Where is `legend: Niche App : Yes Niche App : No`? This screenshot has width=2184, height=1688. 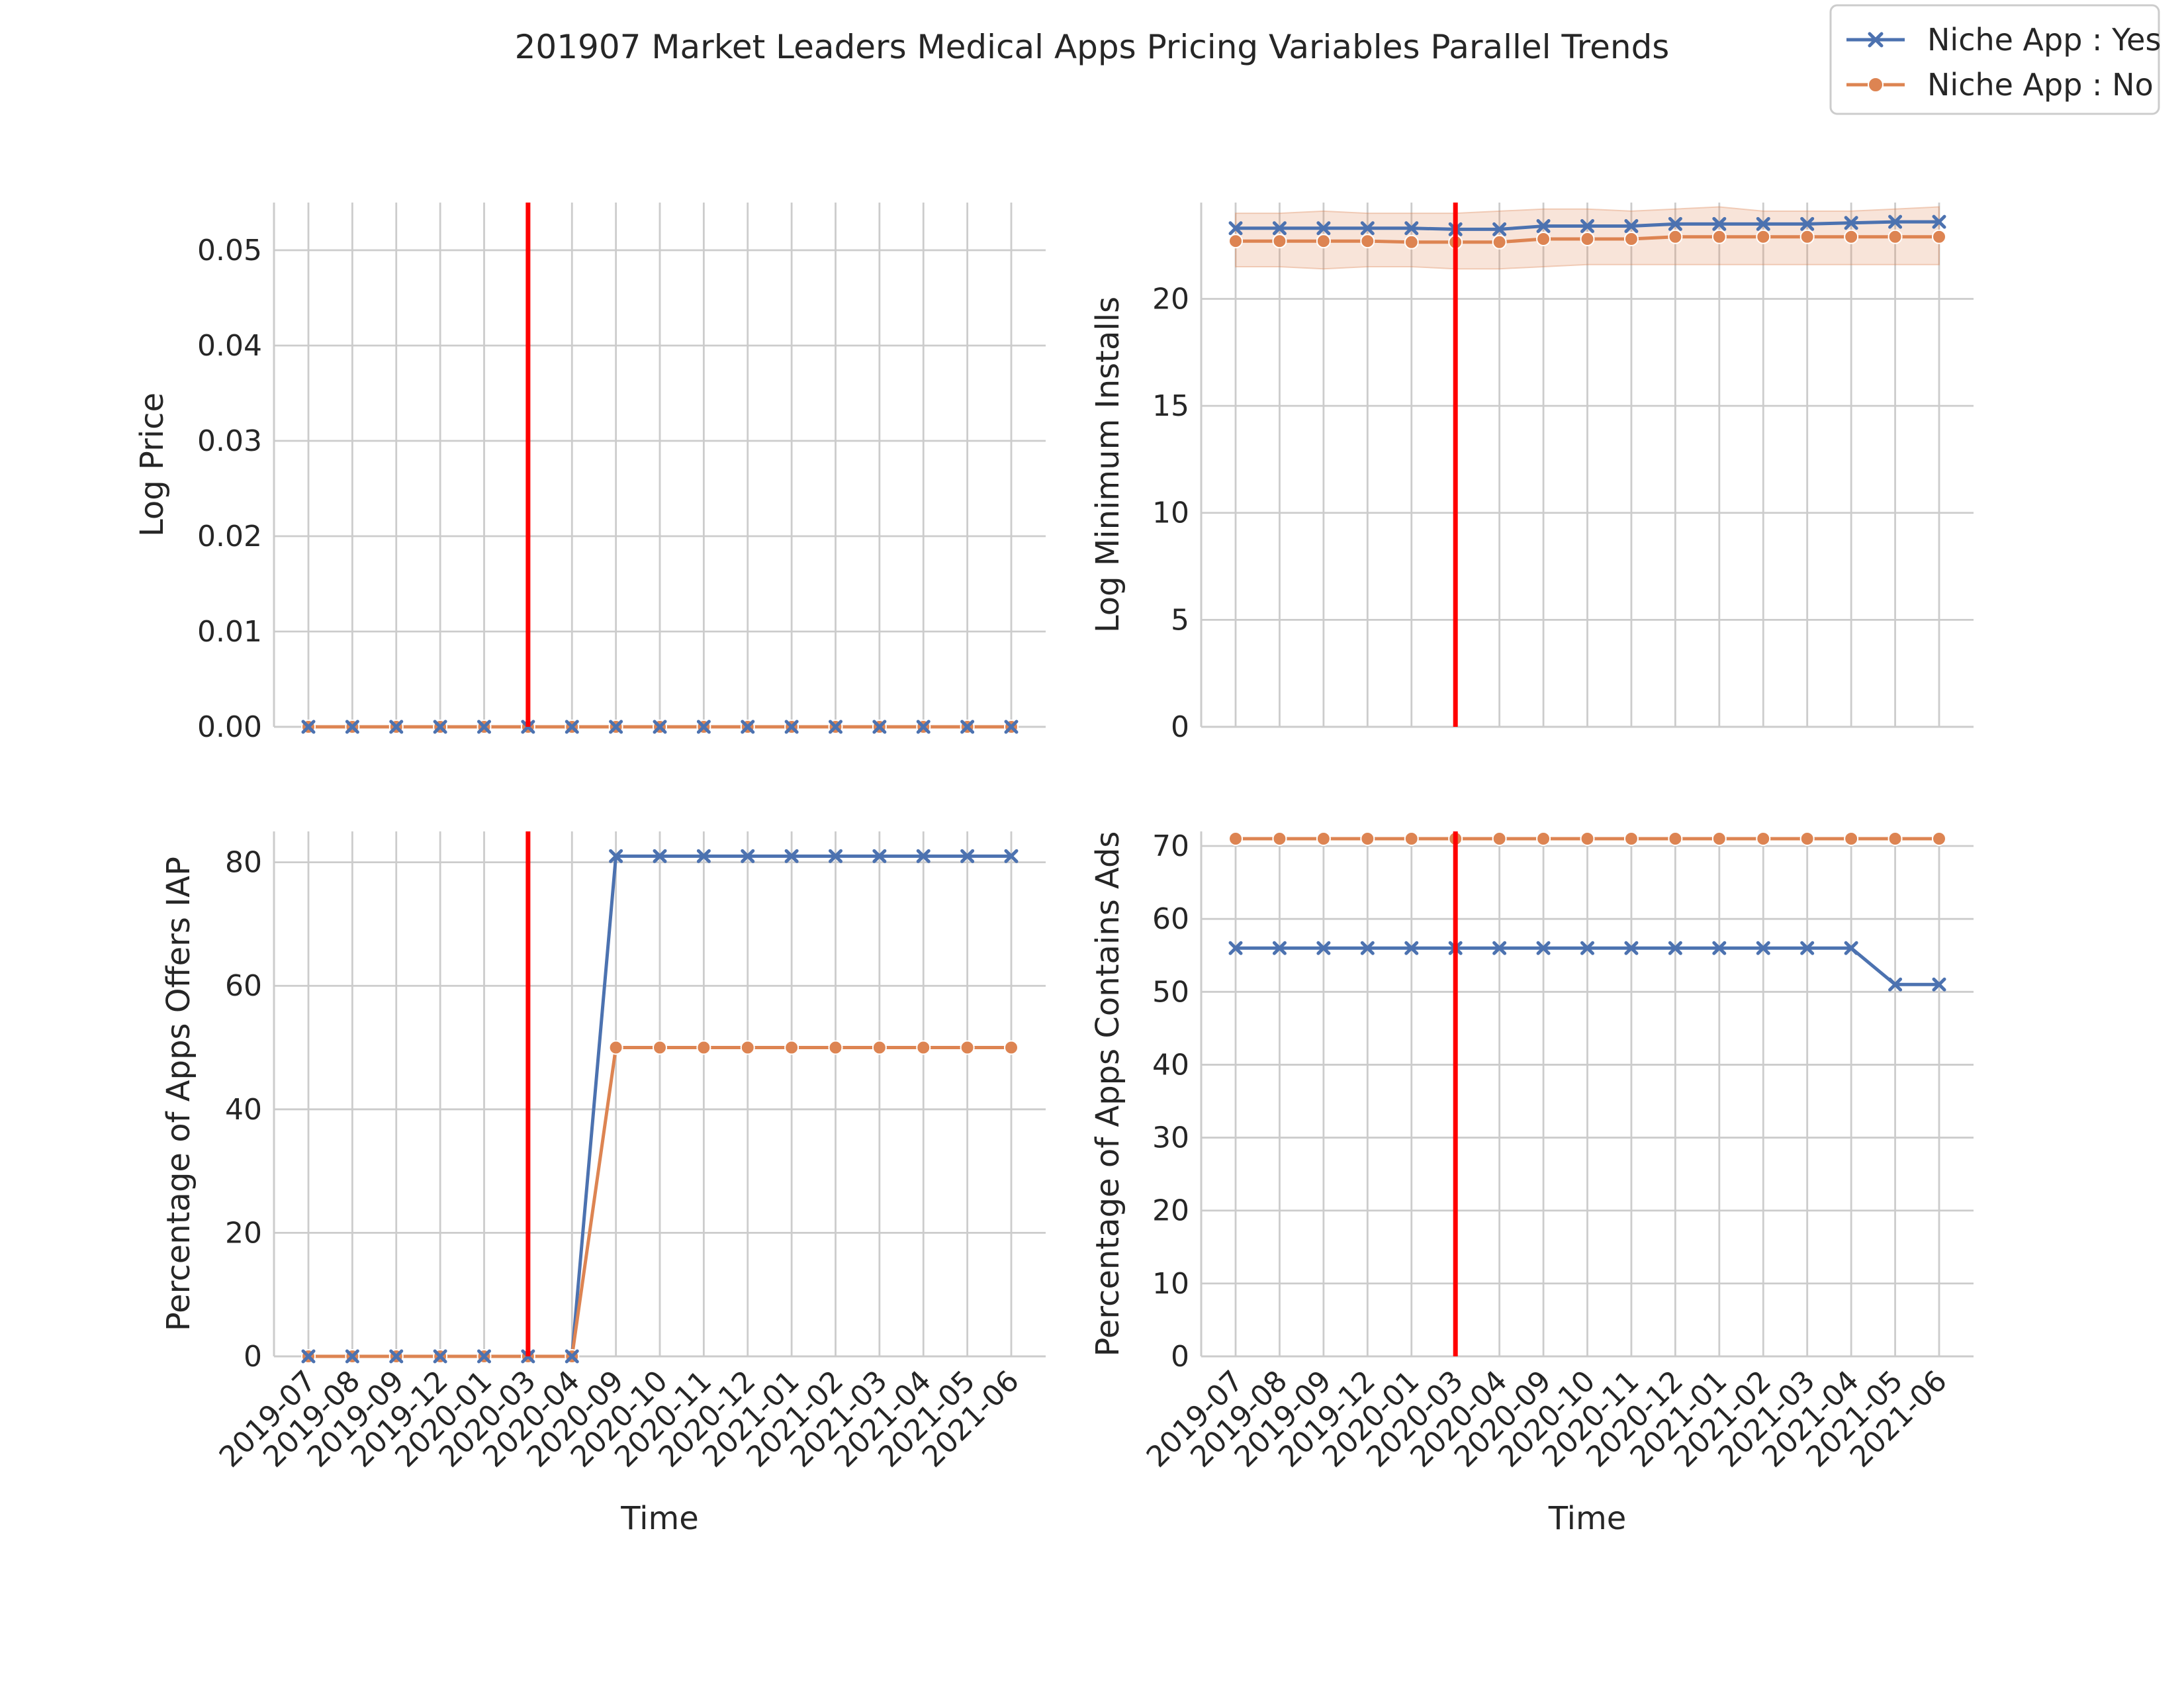 legend: Niche App : Yes Niche App : No is located at coordinates (1995, 59).